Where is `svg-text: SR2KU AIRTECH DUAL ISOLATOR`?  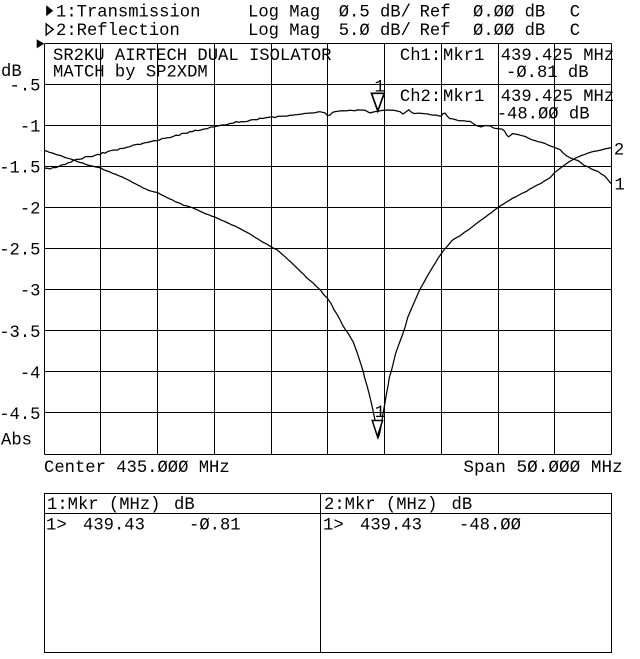
svg-text: SR2KU AIRTECH DUAL ISOLATOR is located at coordinates (192, 56).